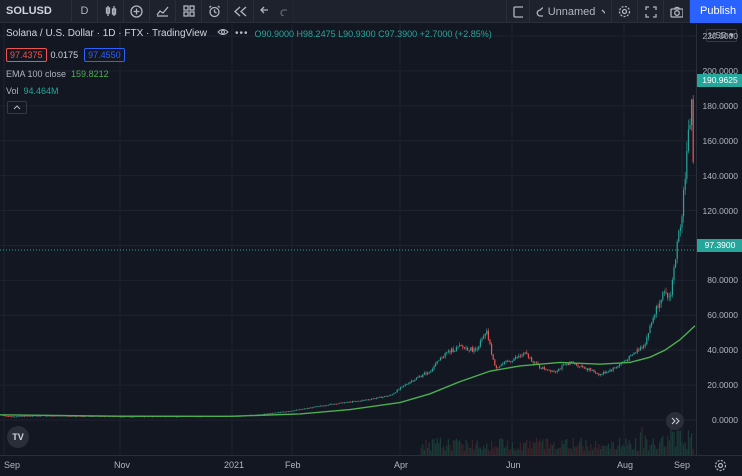 The height and width of the screenshot is (476, 742). What do you see at coordinates (725, 420) in the screenshot?
I see `price-tick-label: 0.0000` at bounding box center [725, 420].